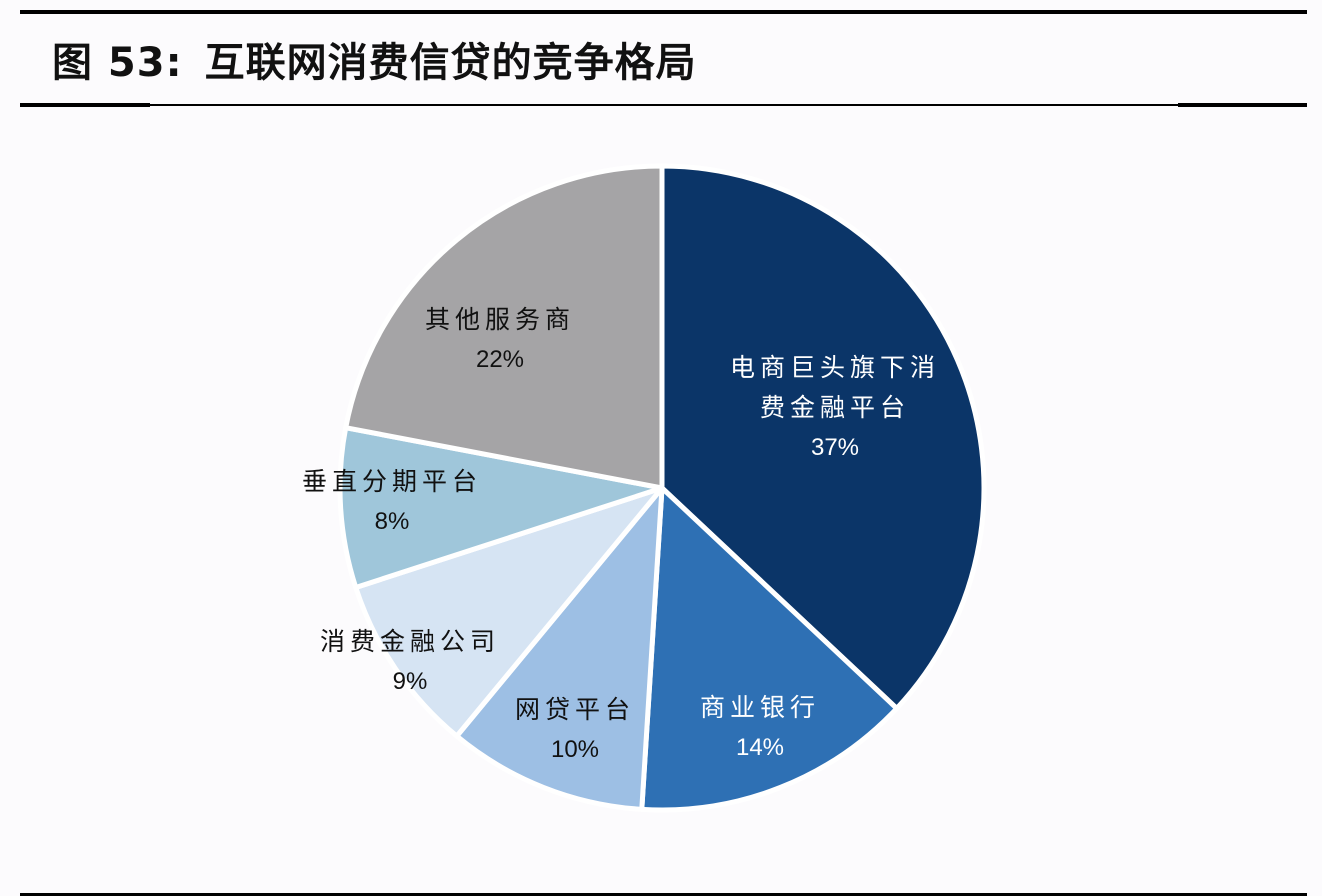 This screenshot has height=896, width=1322. Describe the element at coordinates (499, 319) in the screenshot. I see `slice-label-line: 其他服务商` at that location.